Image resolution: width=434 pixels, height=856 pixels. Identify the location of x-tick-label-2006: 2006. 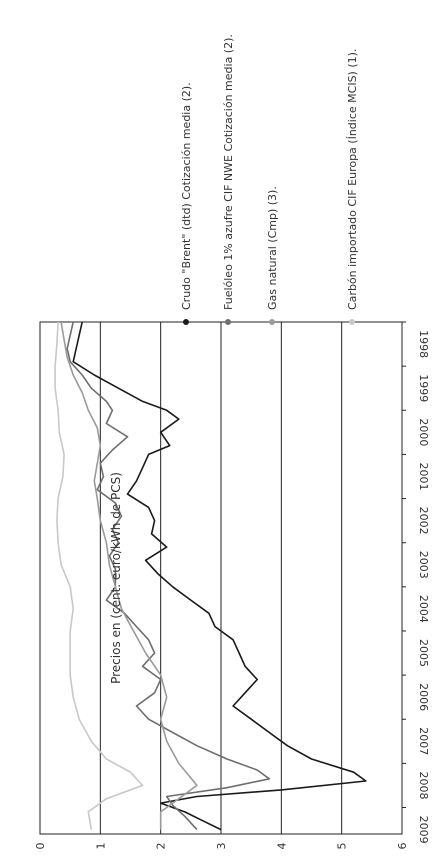
(423, 697).